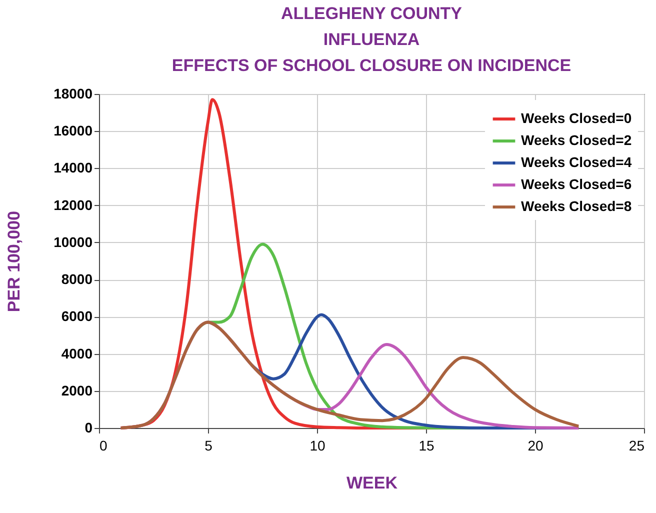 This screenshot has height=513, width=656. Describe the element at coordinates (88, 428) in the screenshot. I see `y-tick-label: 0` at that location.